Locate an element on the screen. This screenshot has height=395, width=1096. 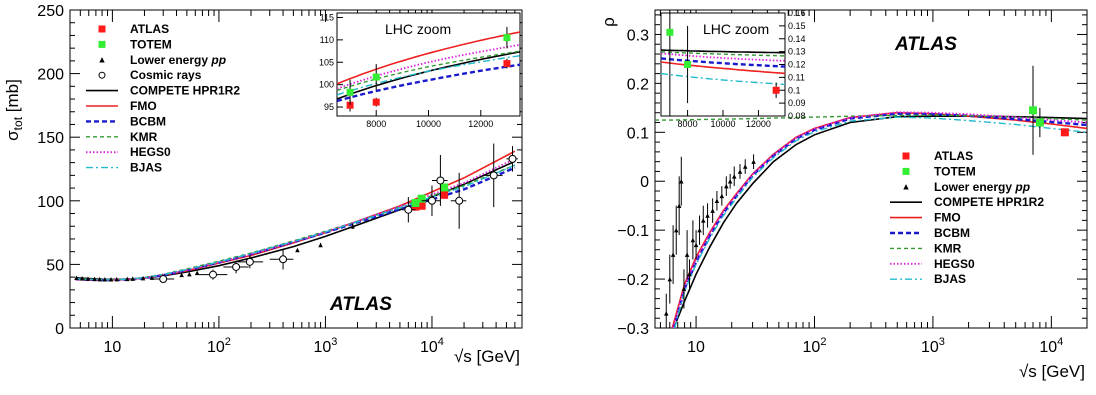
inset-curve-bcbm is located at coordinates (428, 83).